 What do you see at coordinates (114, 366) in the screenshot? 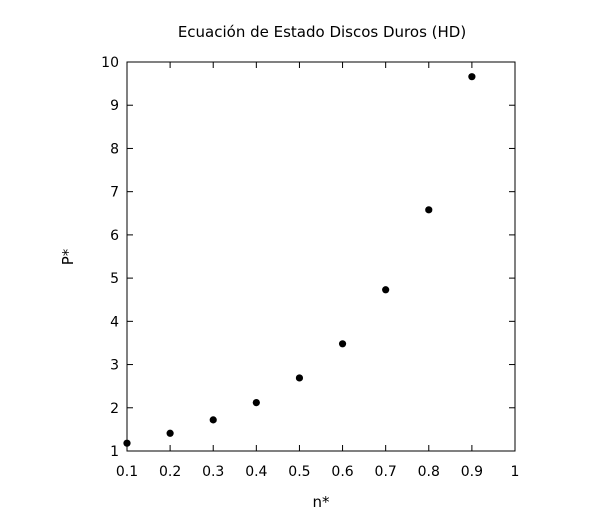
I see `y-tick-label: 3` at bounding box center [114, 366].